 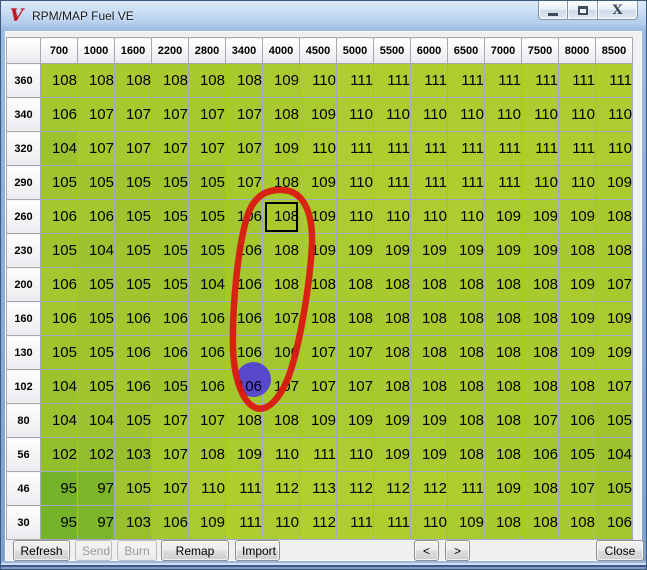 What do you see at coordinates (620, 550) in the screenshot?
I see `close-dialog-button: Close` at bounding box center [620, 550].